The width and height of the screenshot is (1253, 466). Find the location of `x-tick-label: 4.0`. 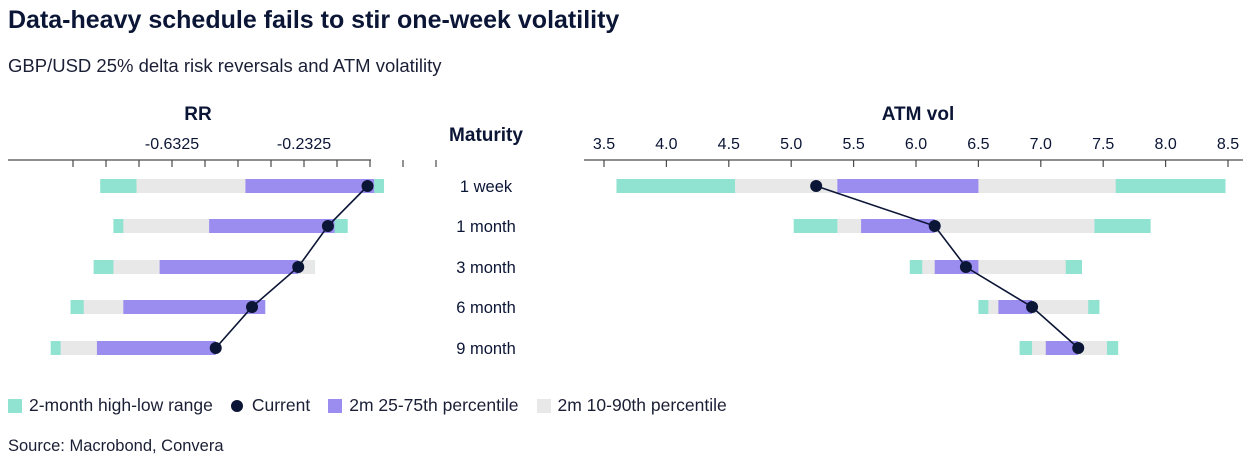

x-tick-label: 4.0 is located at coordinates (666, 144).